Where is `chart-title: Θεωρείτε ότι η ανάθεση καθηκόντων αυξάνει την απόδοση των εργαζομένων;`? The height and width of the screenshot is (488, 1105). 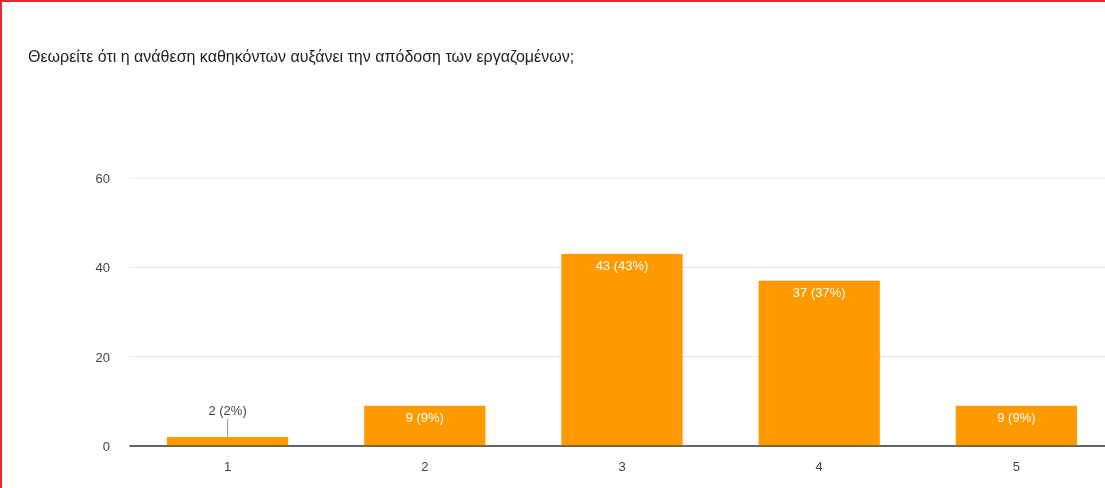 chart-title: Θεωρείτε ότι η ανάθεση καθηκόντων αυξάνει την απόδοση των εργαζομένων; is located at coordinates (301, 57).